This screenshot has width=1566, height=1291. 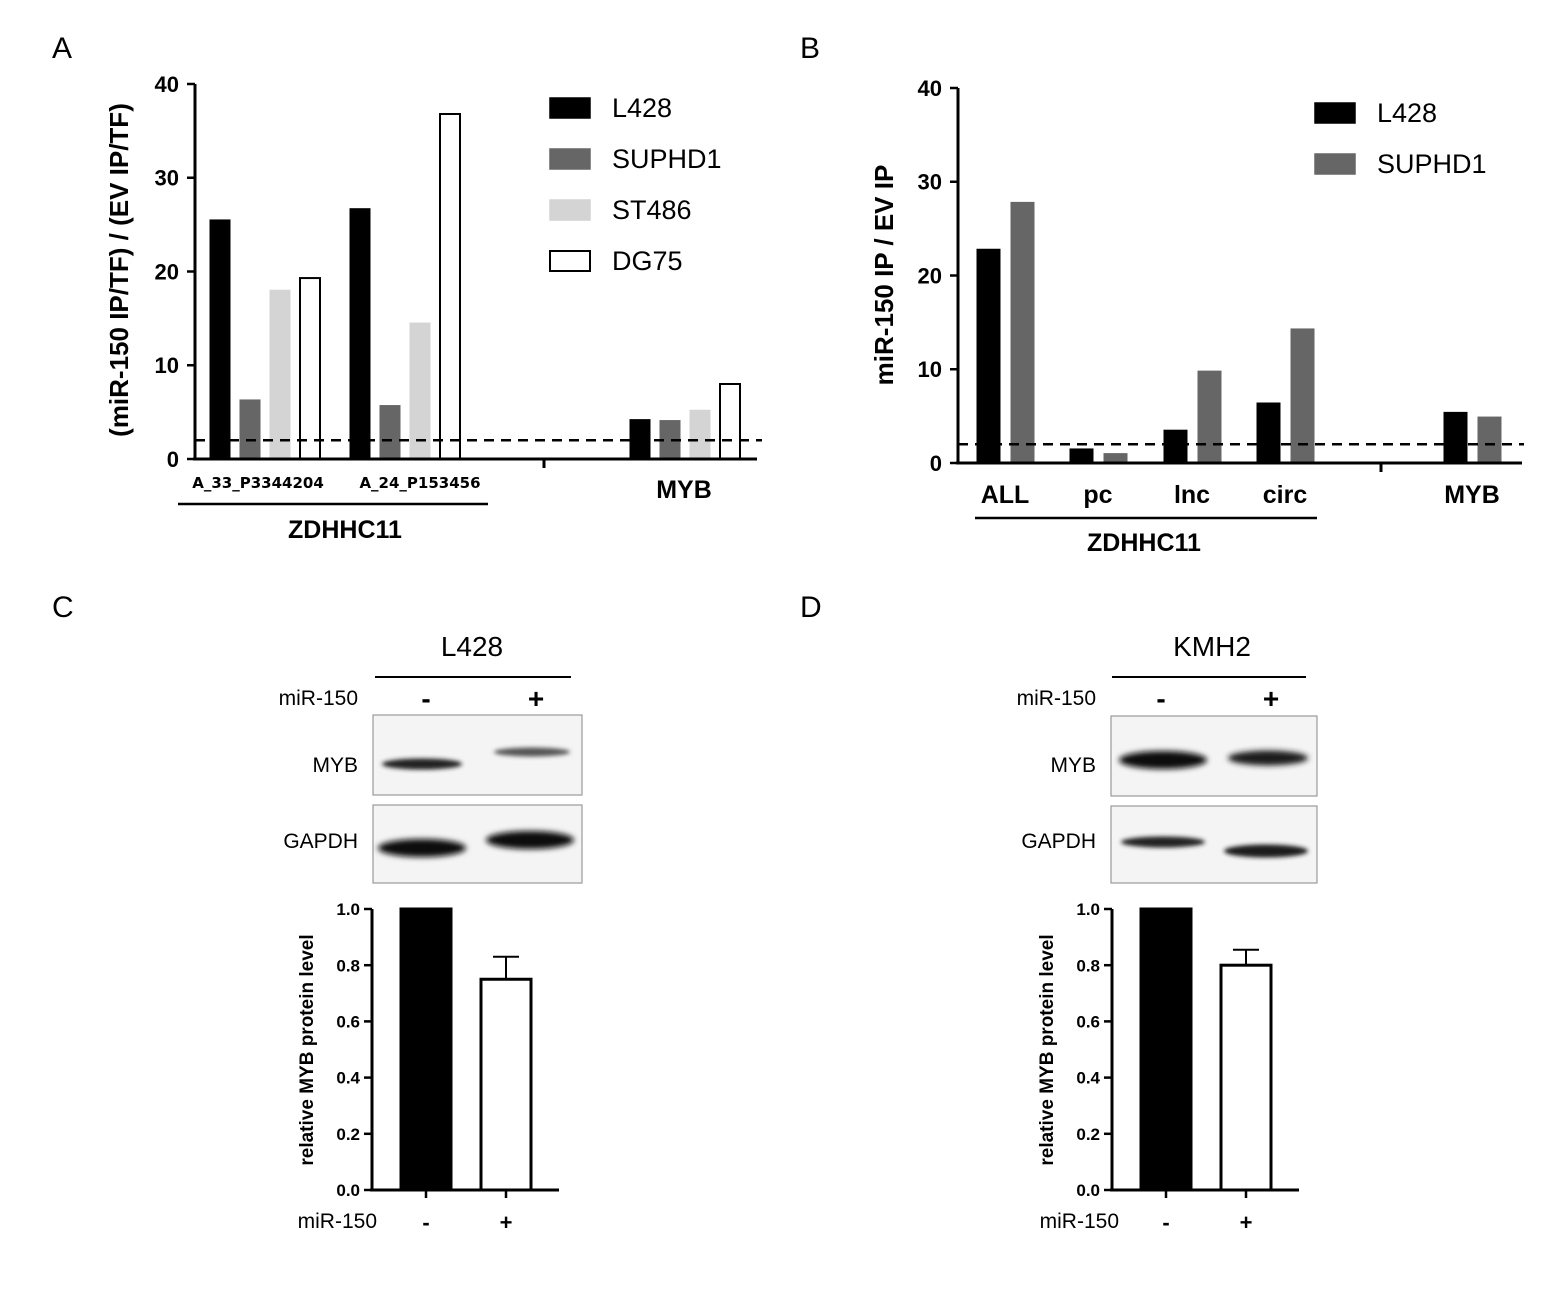 I want to click on blot-c-title: L428, so click(x=472, y=646).